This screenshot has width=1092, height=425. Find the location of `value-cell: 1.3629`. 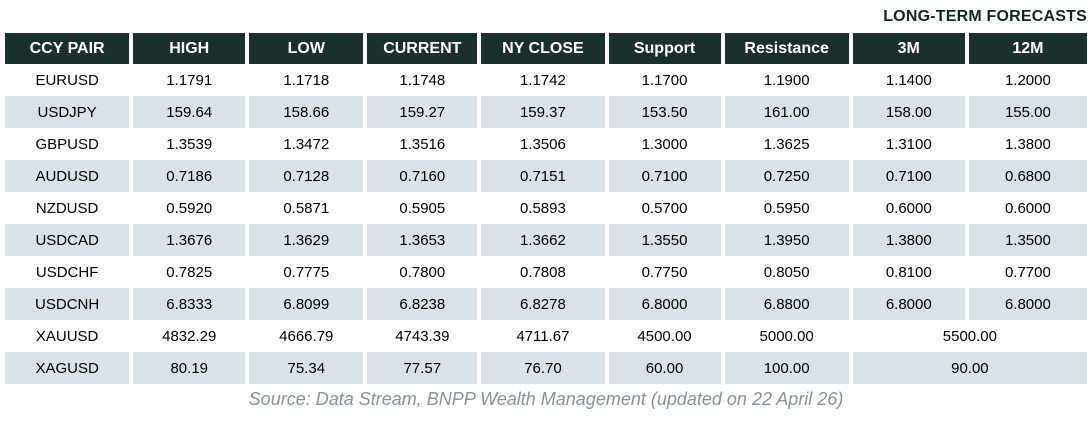

value-cell: 1.3629 is located at coordinates (306, 240).